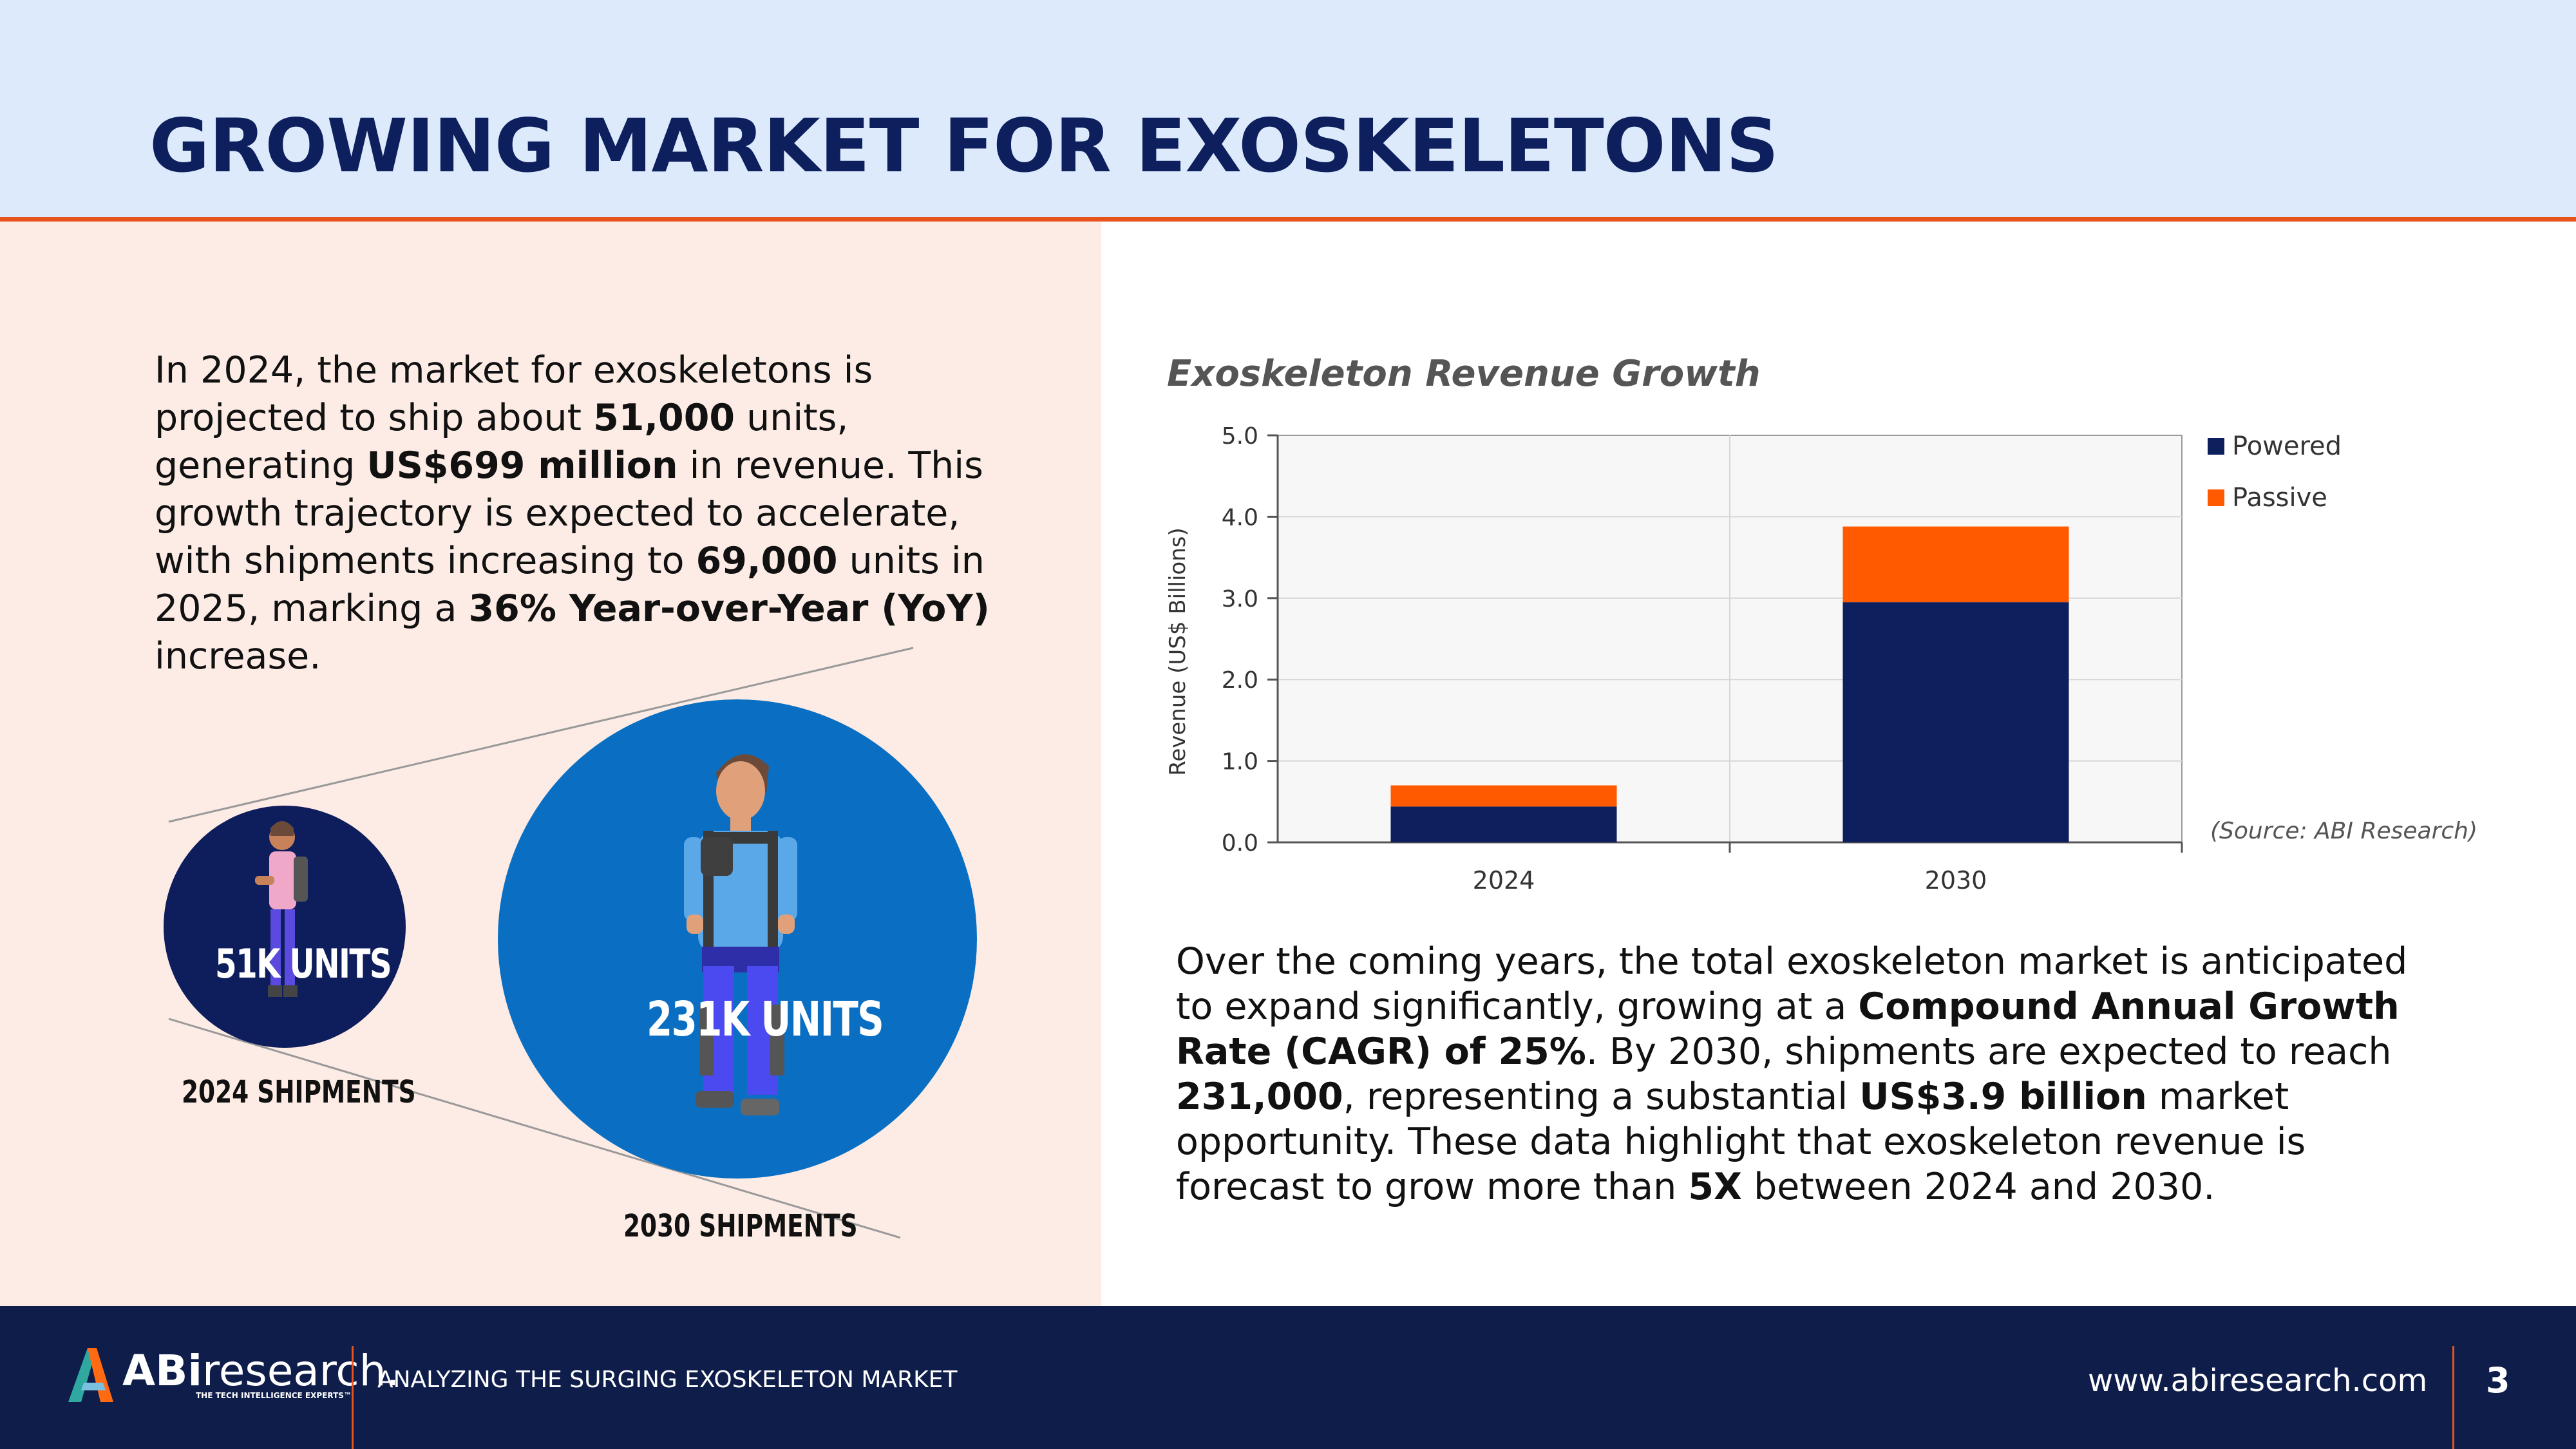  I want to click on y-tick-label: 3.0, so click(1240, 599).